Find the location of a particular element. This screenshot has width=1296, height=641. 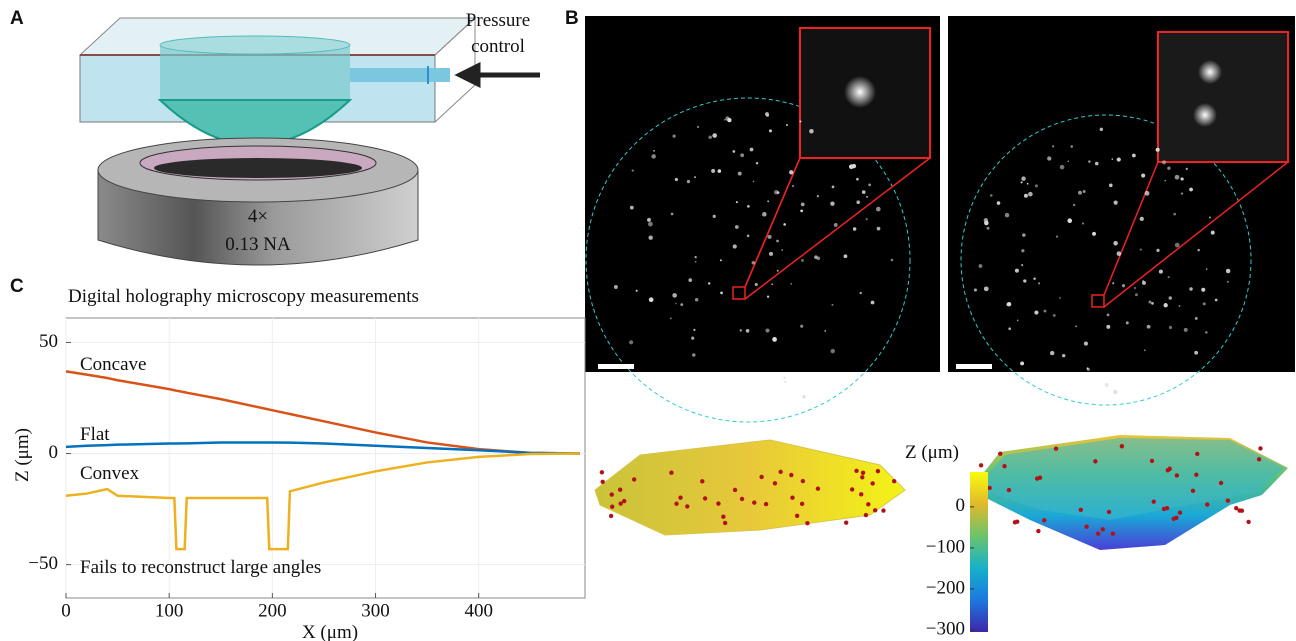

objective-label: 4× is located at coordinates (258, 216).